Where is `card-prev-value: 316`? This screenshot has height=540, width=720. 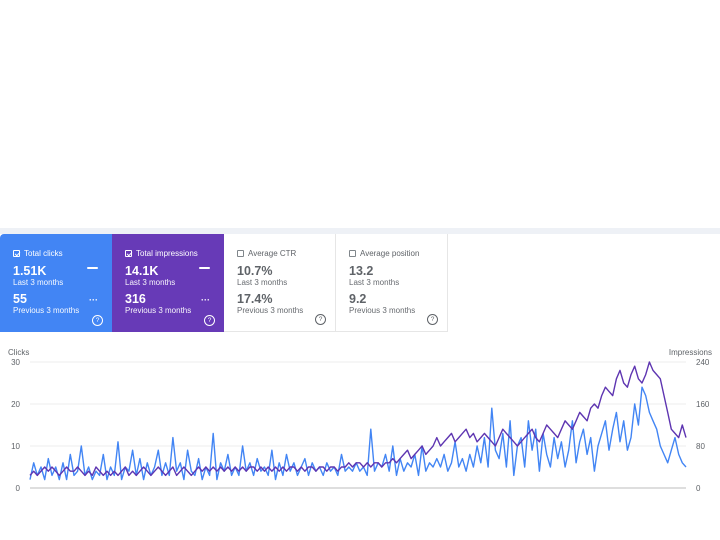 card-prev-value: 316 is located at coordinates (135, 299).